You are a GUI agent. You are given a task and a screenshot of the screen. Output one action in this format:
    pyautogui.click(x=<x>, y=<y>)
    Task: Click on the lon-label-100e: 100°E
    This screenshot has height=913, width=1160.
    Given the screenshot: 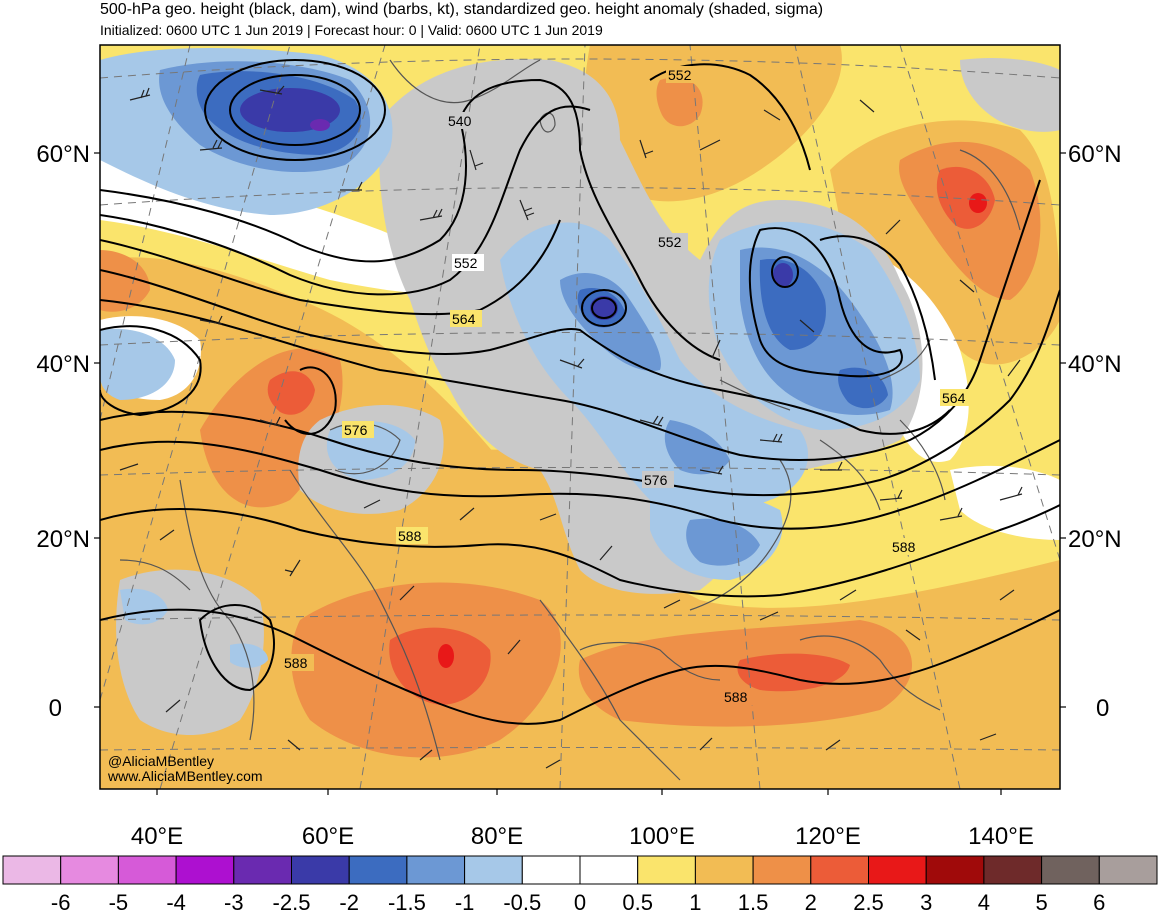 What is the action you would take?
    pyautogui.click(x=662, y=836)
    